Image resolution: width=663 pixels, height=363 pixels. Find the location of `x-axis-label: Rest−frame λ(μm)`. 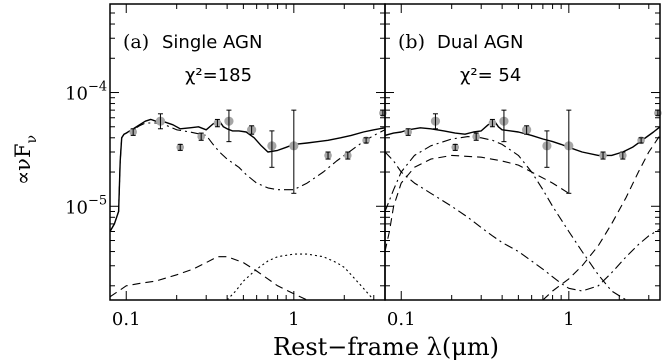

x-axis-label: Rest−frame λ(μm) is located at coordinates (386, 347).